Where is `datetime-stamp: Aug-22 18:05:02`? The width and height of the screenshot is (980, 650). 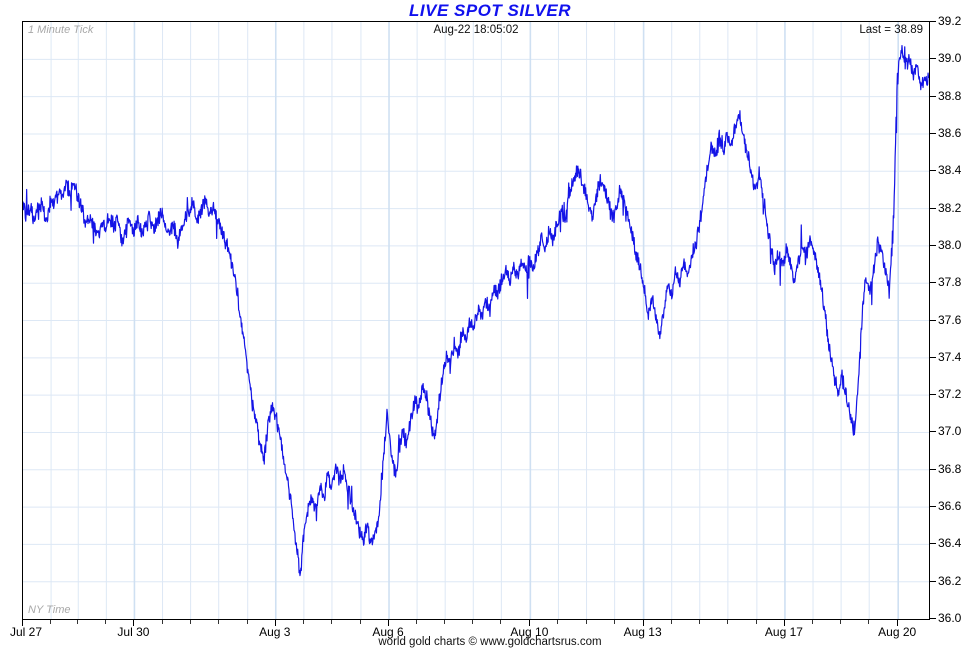 datetime-stamp: Aug-22 18:05:02 is located at coordinates (476, 30).